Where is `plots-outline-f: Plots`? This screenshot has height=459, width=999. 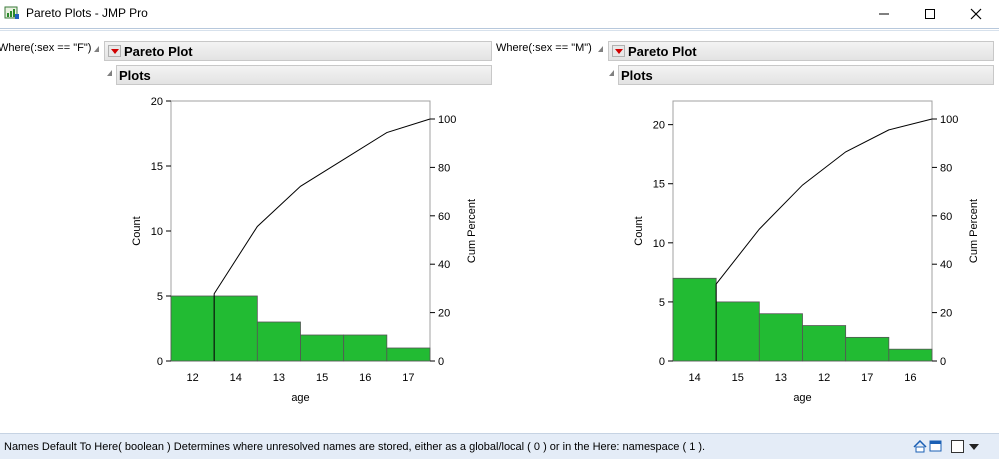 plots-outline-f: Plots is located at coordinates (304, 75).